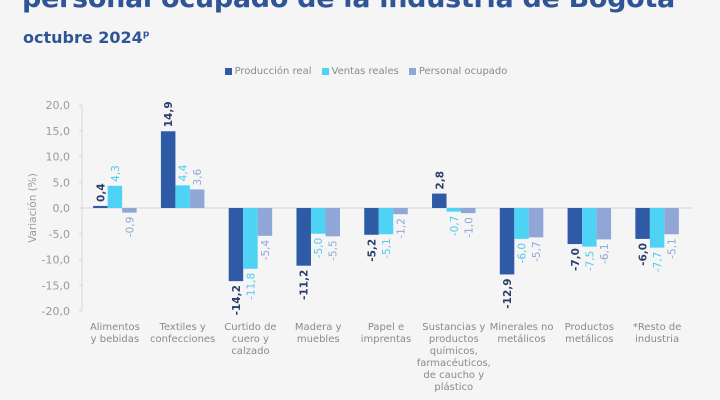 This screenshot has height=400, width=720. Describe the element at coordinates (537, 251) in the screenshot. I see `data-label: -5,7` at that location.